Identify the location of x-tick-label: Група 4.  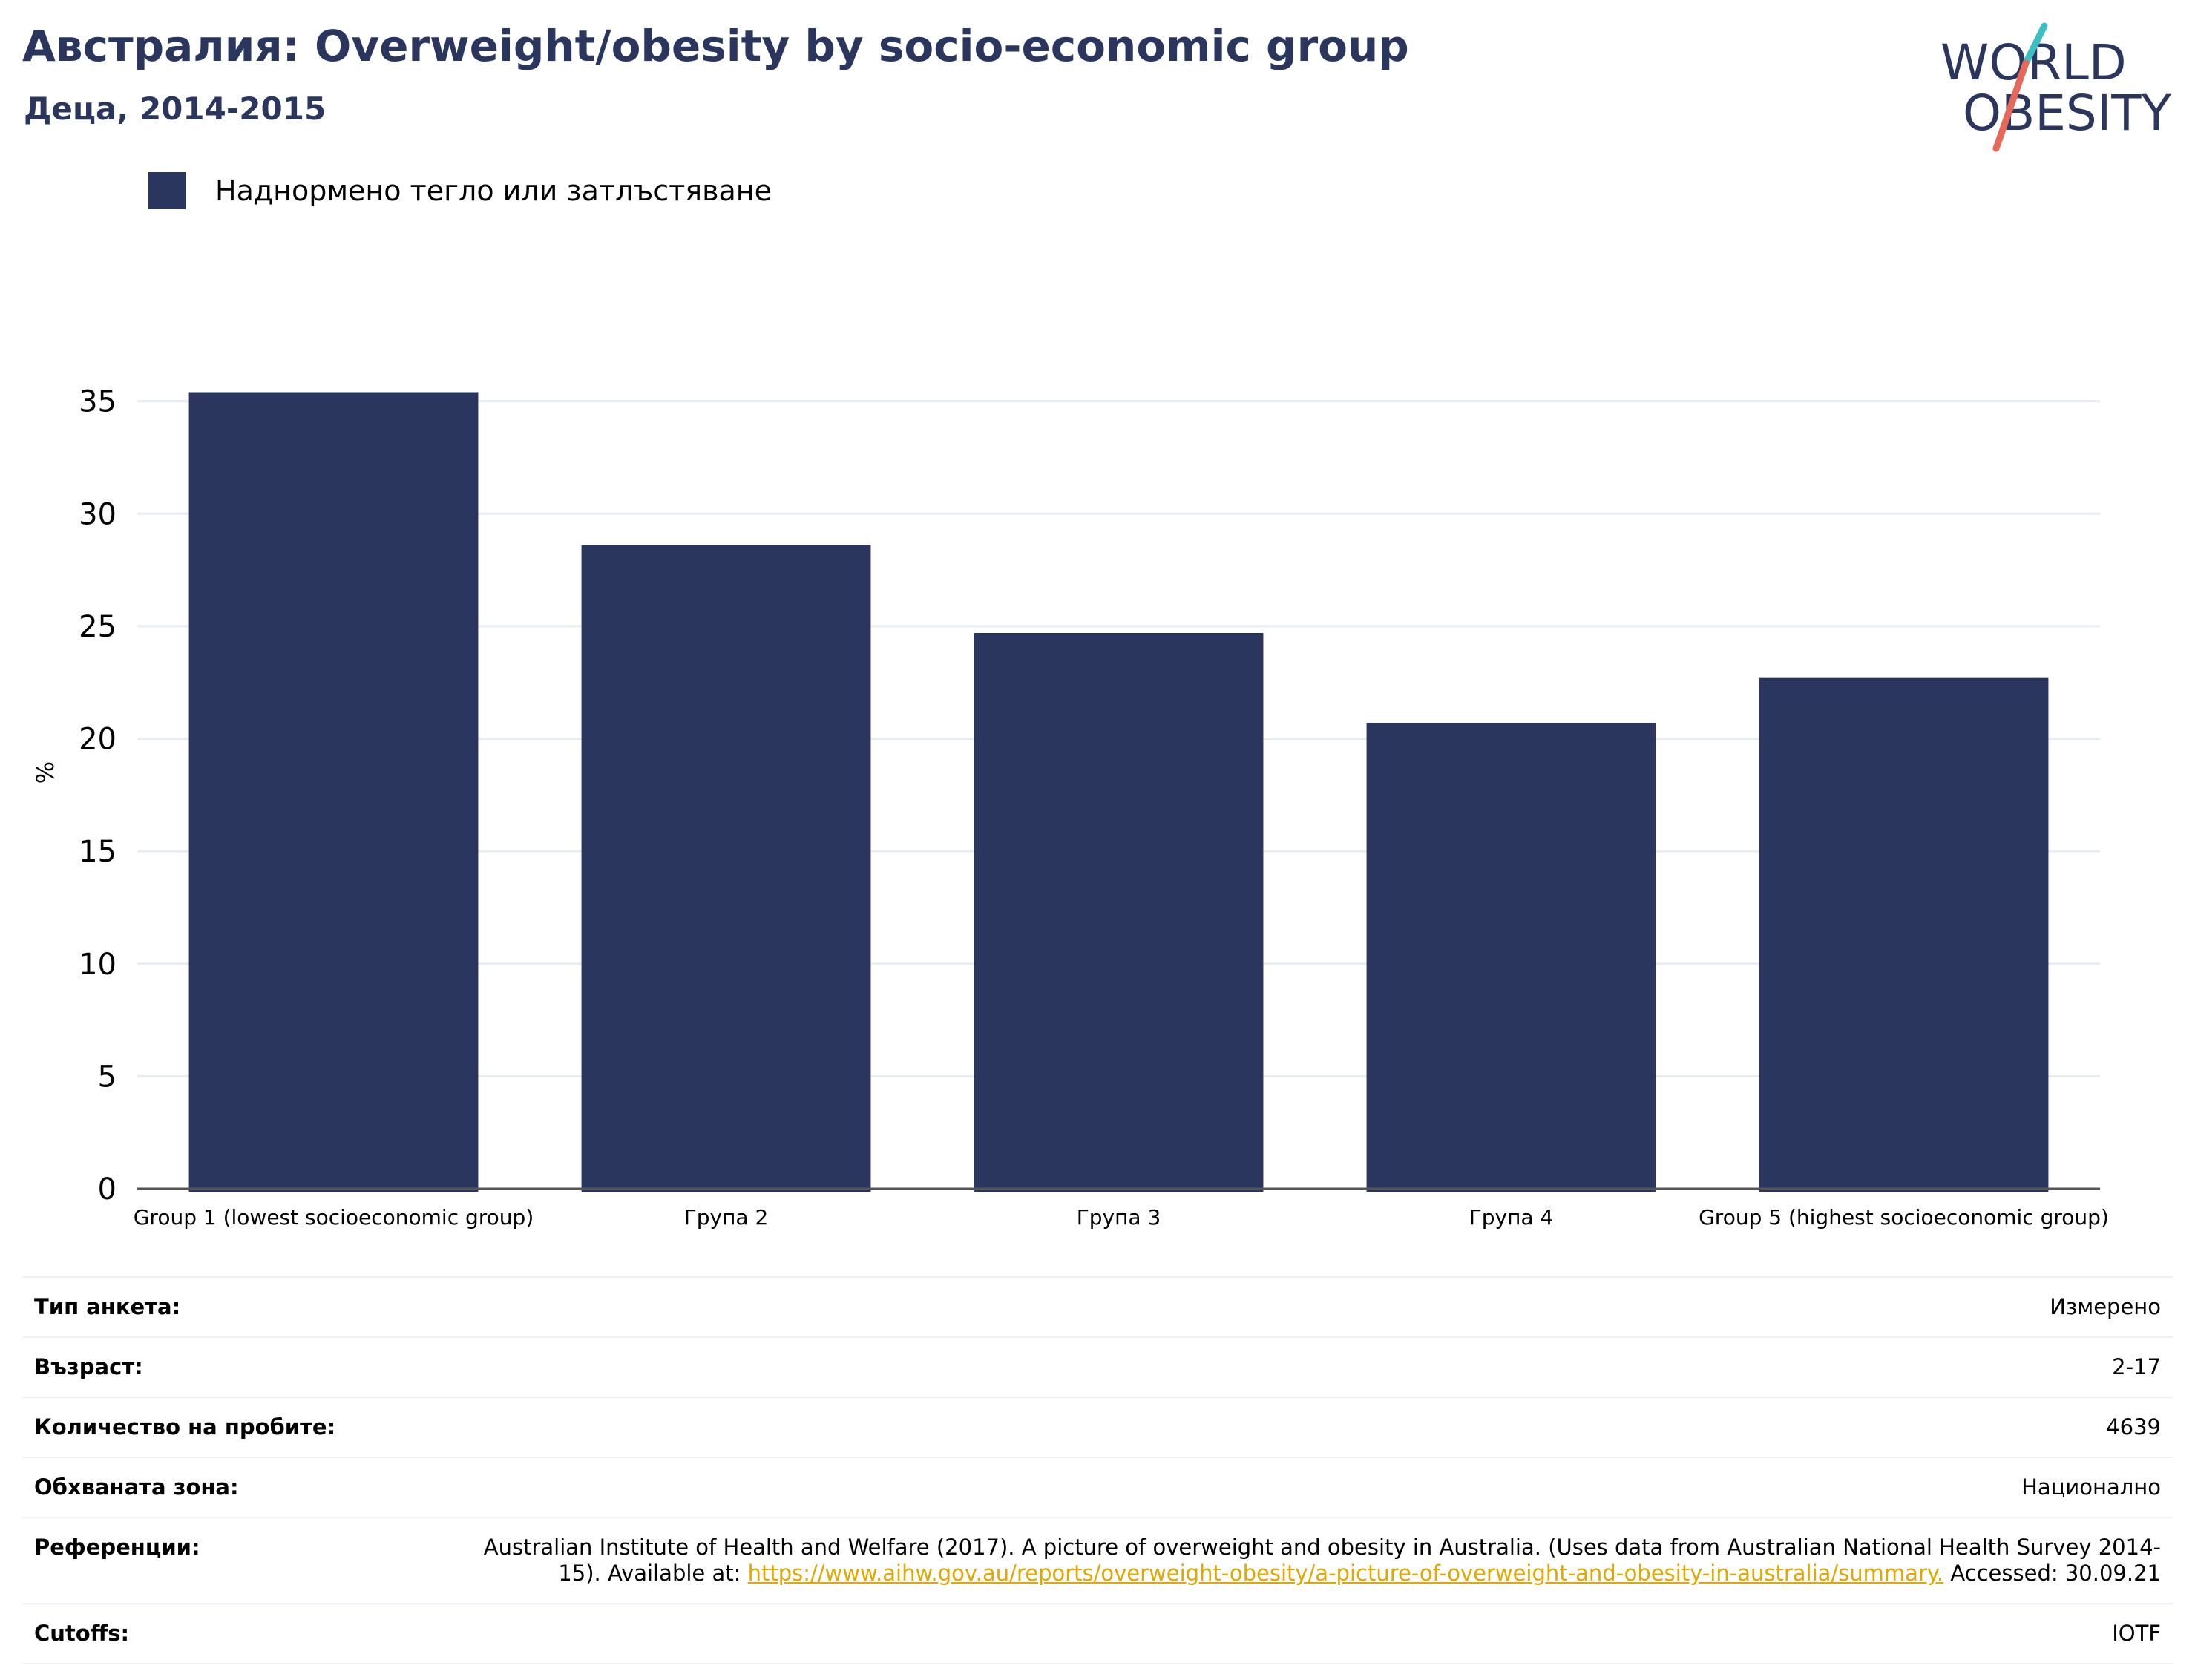
(1512, 1218).